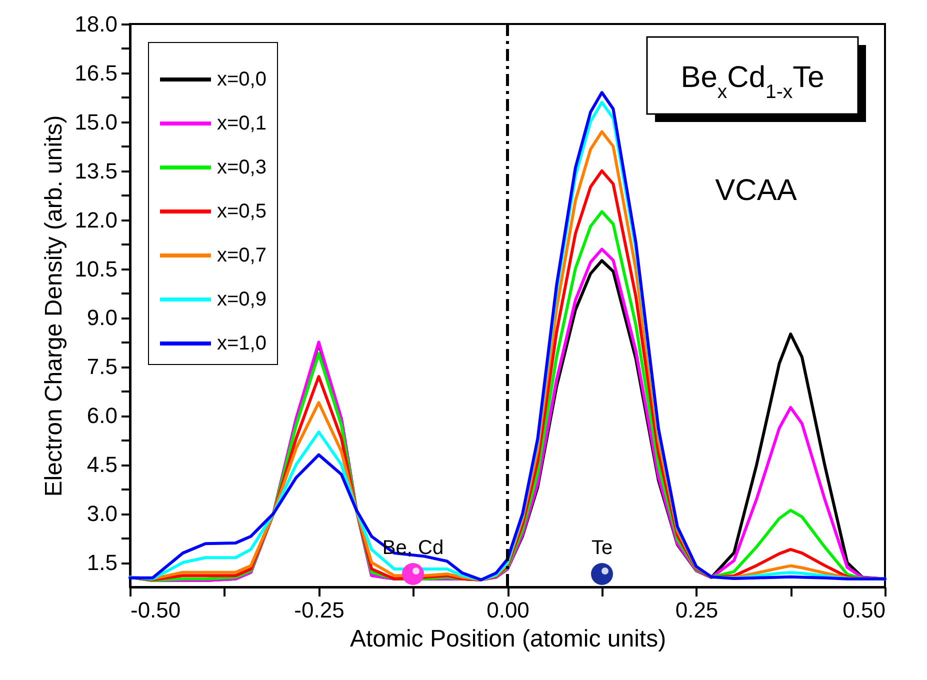 The image size is (927, 680). I want to click on legend-label: x=1,0, so click(241, 343).